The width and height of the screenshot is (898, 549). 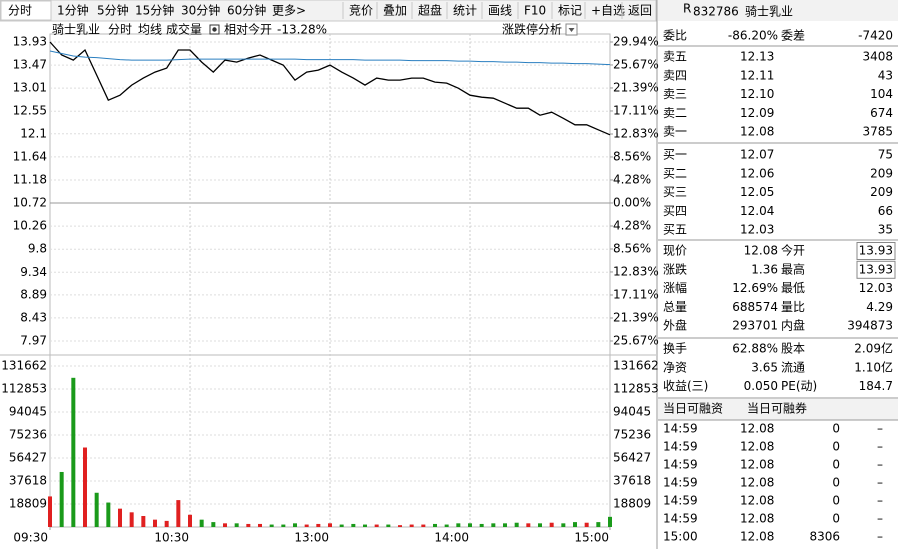 What do you see at coordinates (535, 11) in the screenshot?
I see `toolbar-button: F10` at bounding box center [535, 11].